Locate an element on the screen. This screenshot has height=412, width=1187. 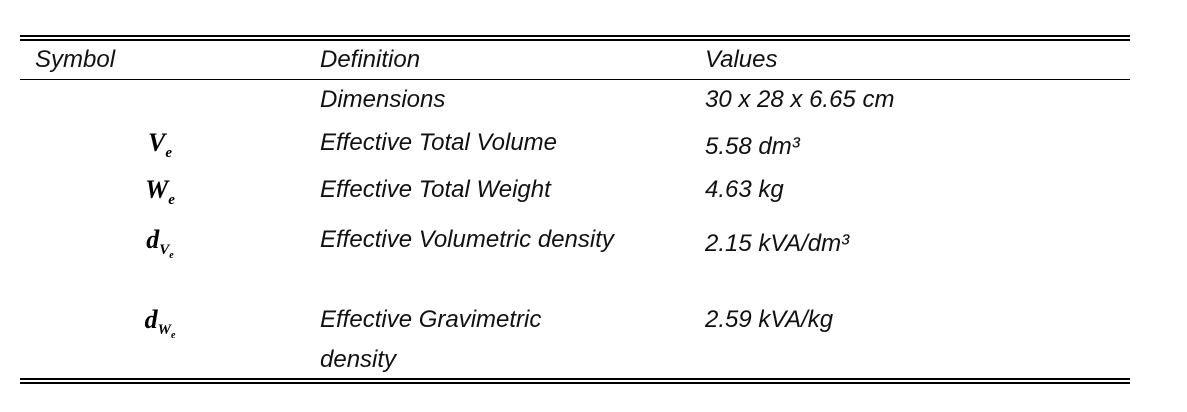
symbol: dWe is located at coordinates (160, 328).